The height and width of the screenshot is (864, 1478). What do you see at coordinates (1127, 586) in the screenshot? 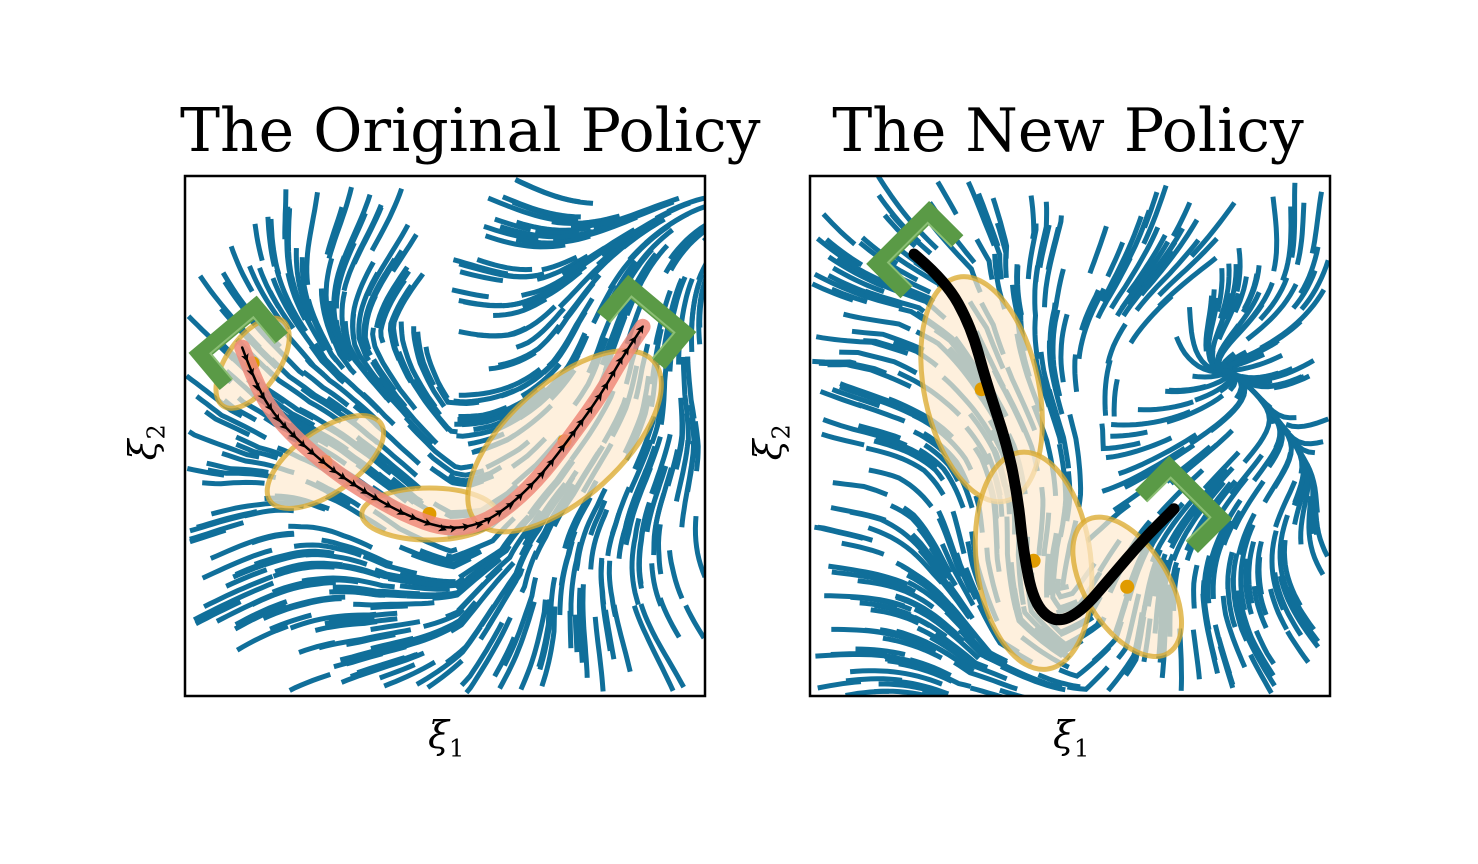
I see `gaussian-center` at bounding box center [1127, 586].